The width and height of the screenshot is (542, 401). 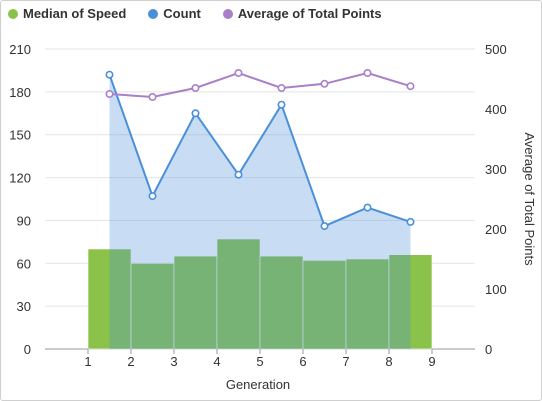 What do you see at coordinates (20, 178) in the screenshot?
I see `y-left-tick-label: 120` at bounding box center [20, 178].